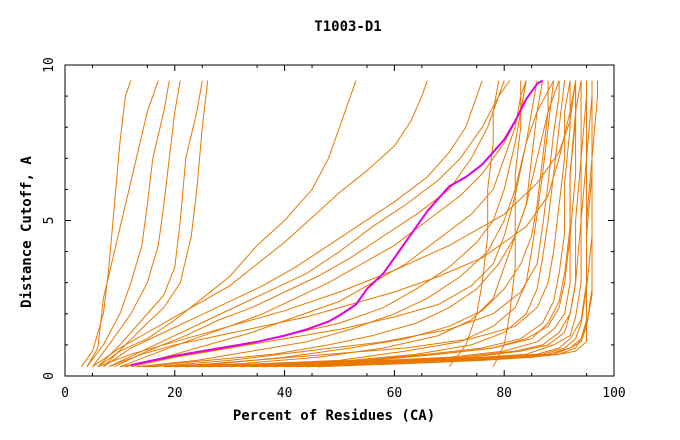 The height and width of the screenshot is (440, 680). Describe the element at coordinates (285, 393) in the screenshot. I see `x-tick-label: 40` at that location.